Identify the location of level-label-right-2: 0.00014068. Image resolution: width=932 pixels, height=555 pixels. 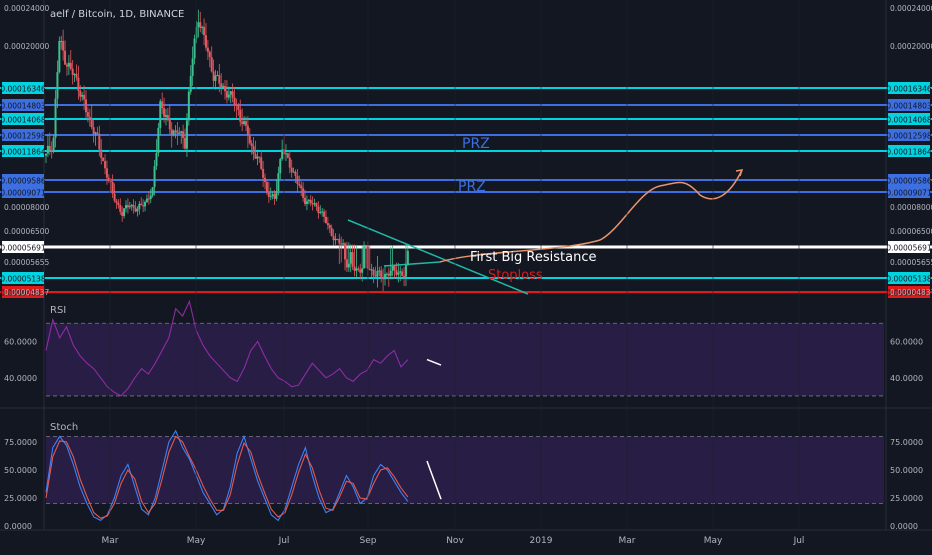
(909, 120).